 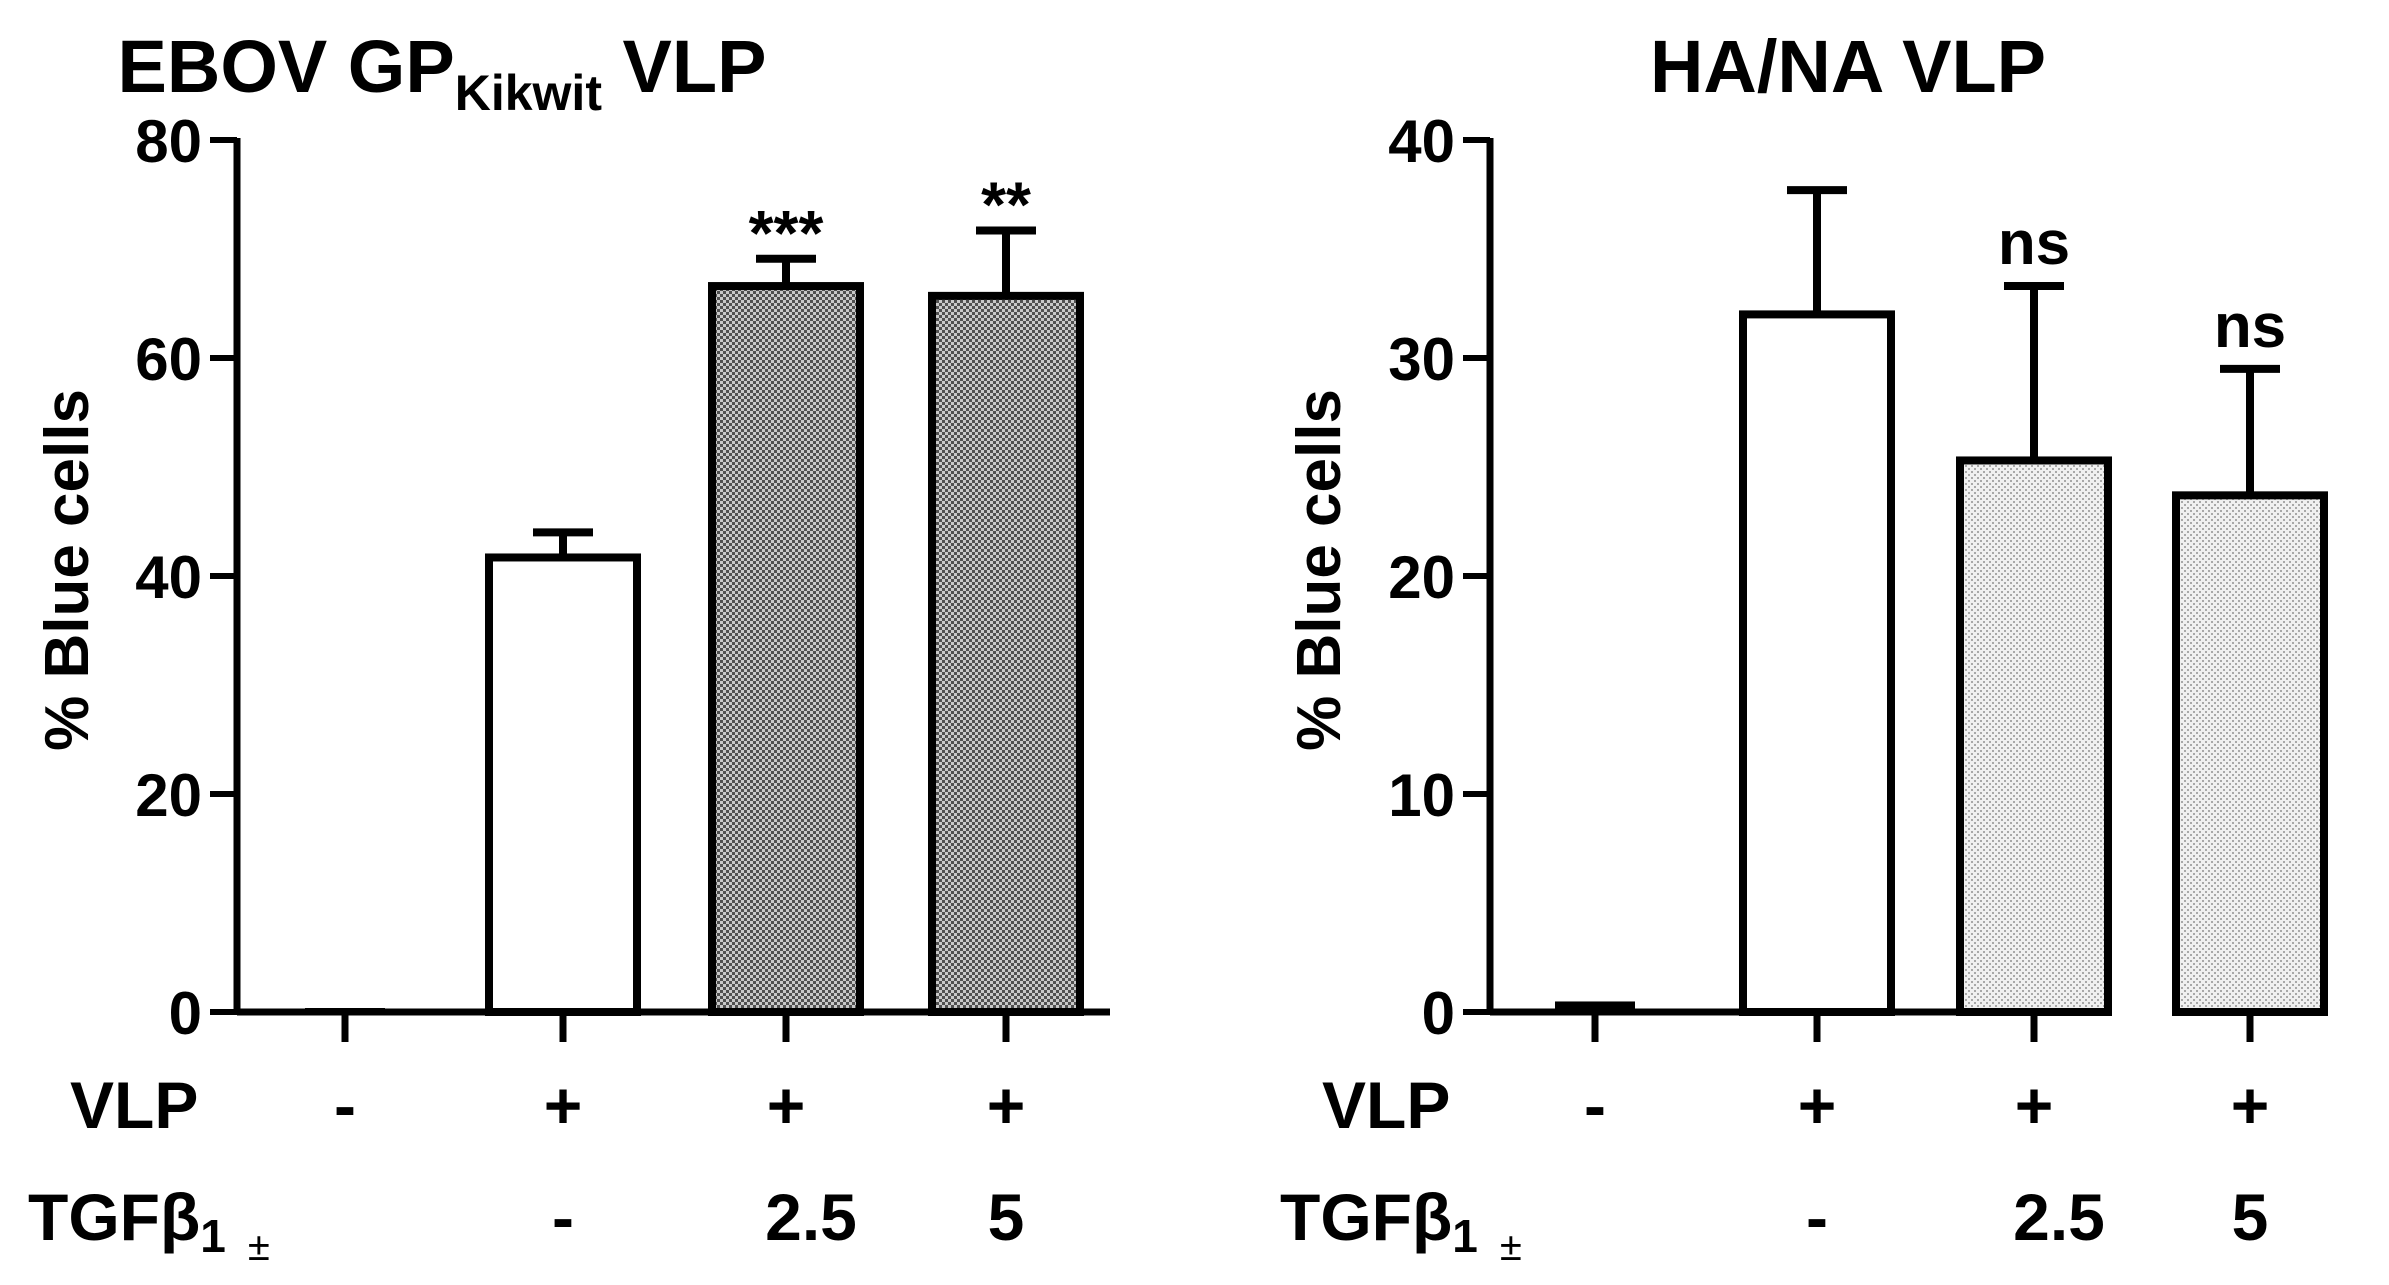 I want to click on y-ticks: 0 20 40 60 80, so click(x=186, y=577).